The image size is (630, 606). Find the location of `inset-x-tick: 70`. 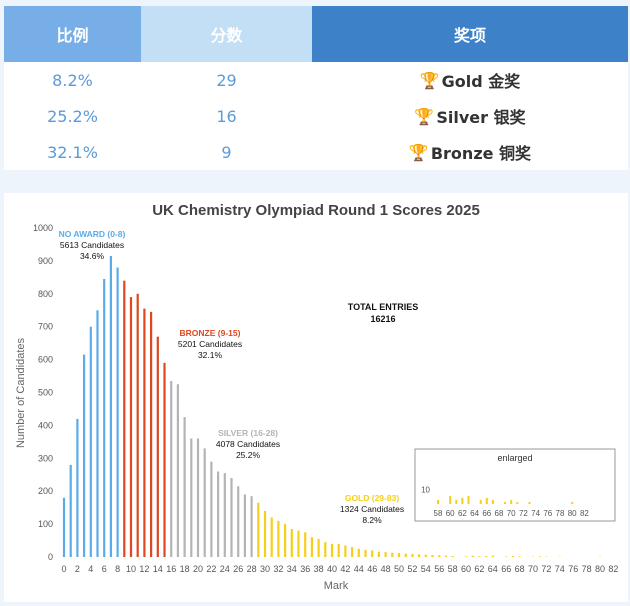

inset-x-tick: 70 is located at coordinates (511, 513).